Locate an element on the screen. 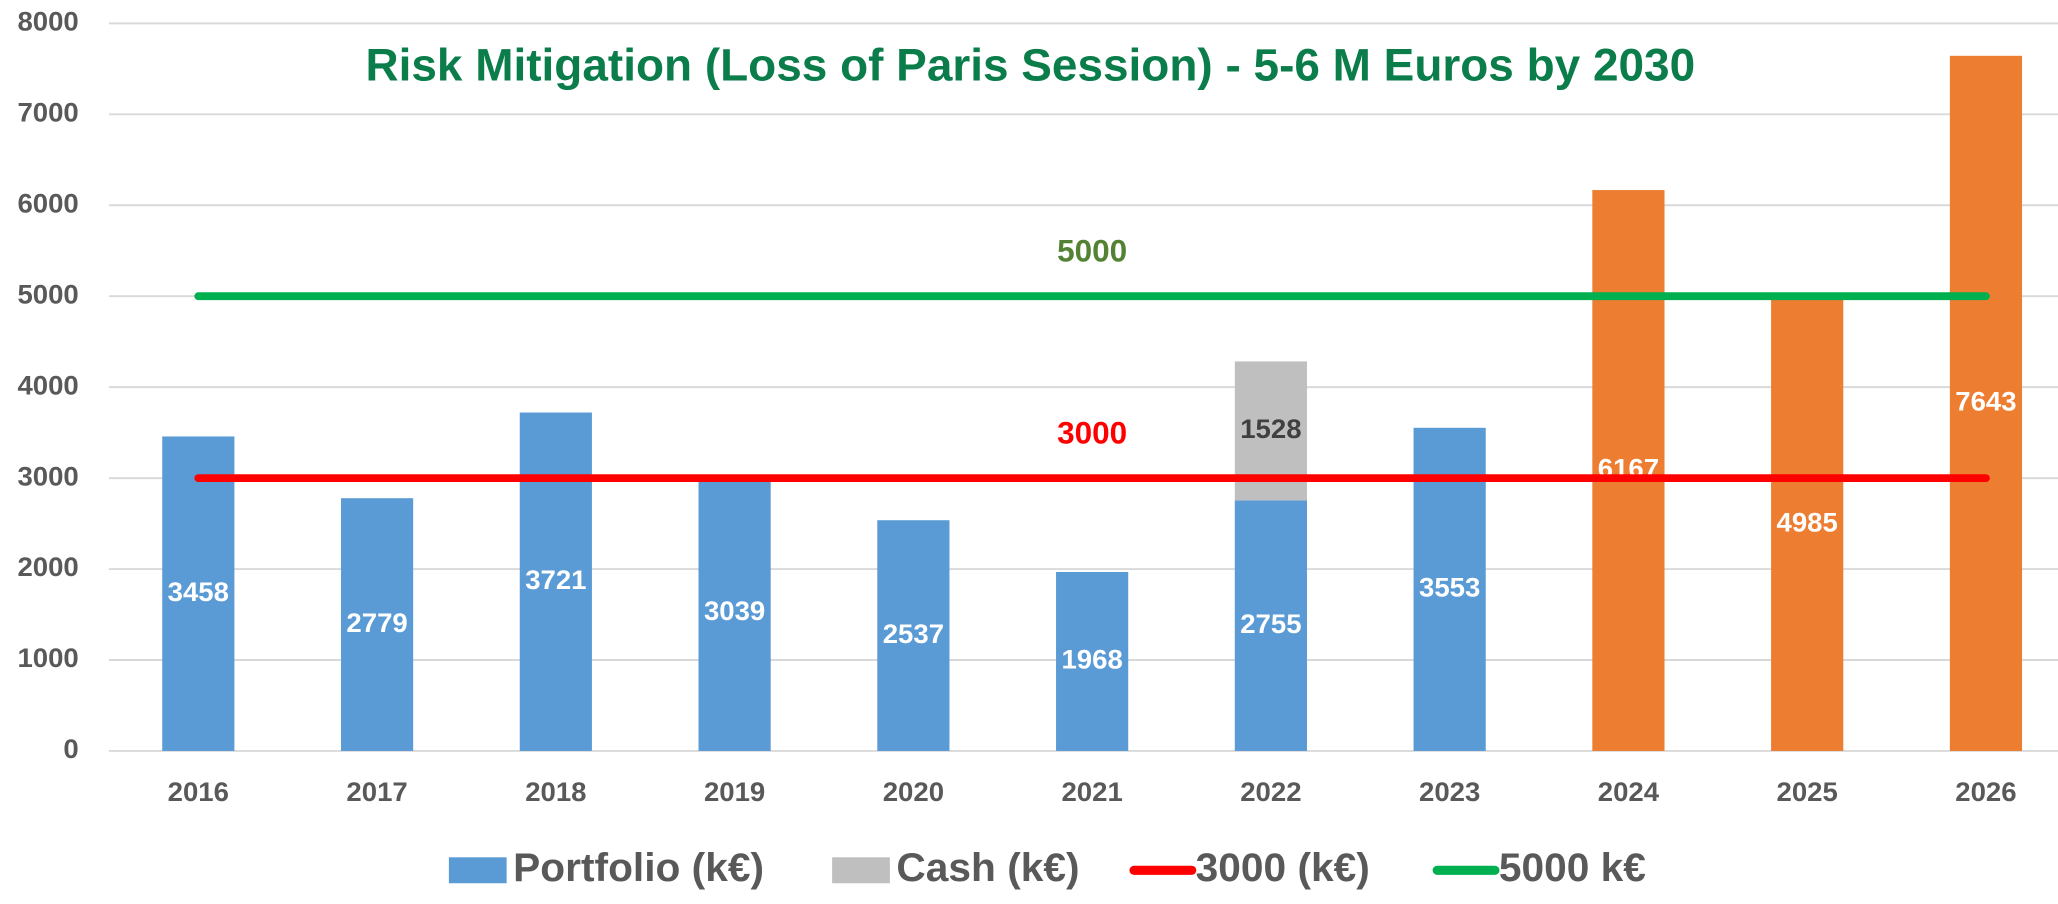 The width and height of the screenshot is (2058, 904). legend-label: 3000 (k€) is located at coordinates (1283, 867).